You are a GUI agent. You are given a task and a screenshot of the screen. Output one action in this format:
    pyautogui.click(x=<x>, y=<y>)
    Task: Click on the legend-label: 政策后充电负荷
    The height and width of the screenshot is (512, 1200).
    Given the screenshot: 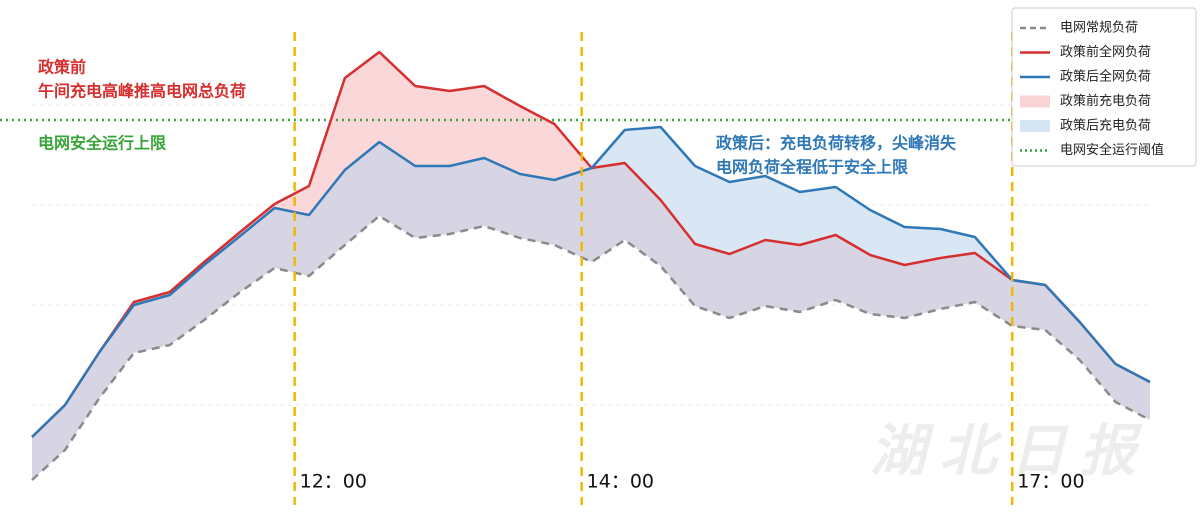 What is the action you would take?
    pyautogui.click(x=1105, y=126)
    